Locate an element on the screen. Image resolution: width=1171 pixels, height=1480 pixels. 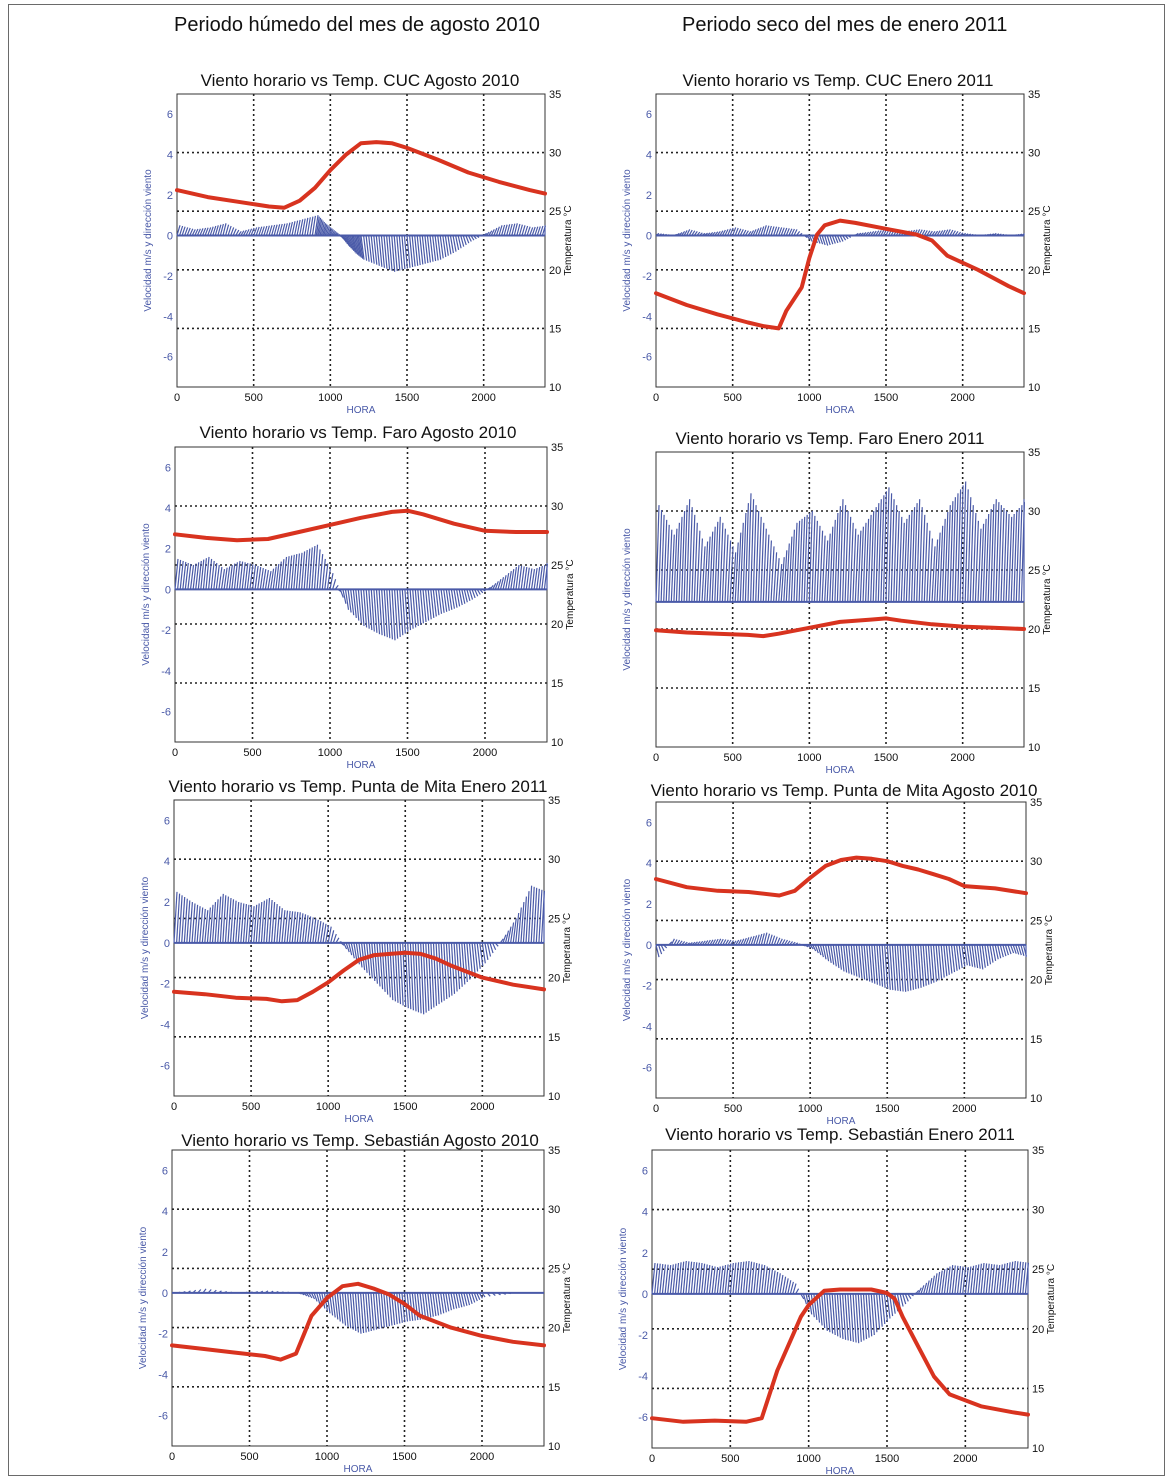
x-tick-label: 2000 is located at coordinates (485, 753).